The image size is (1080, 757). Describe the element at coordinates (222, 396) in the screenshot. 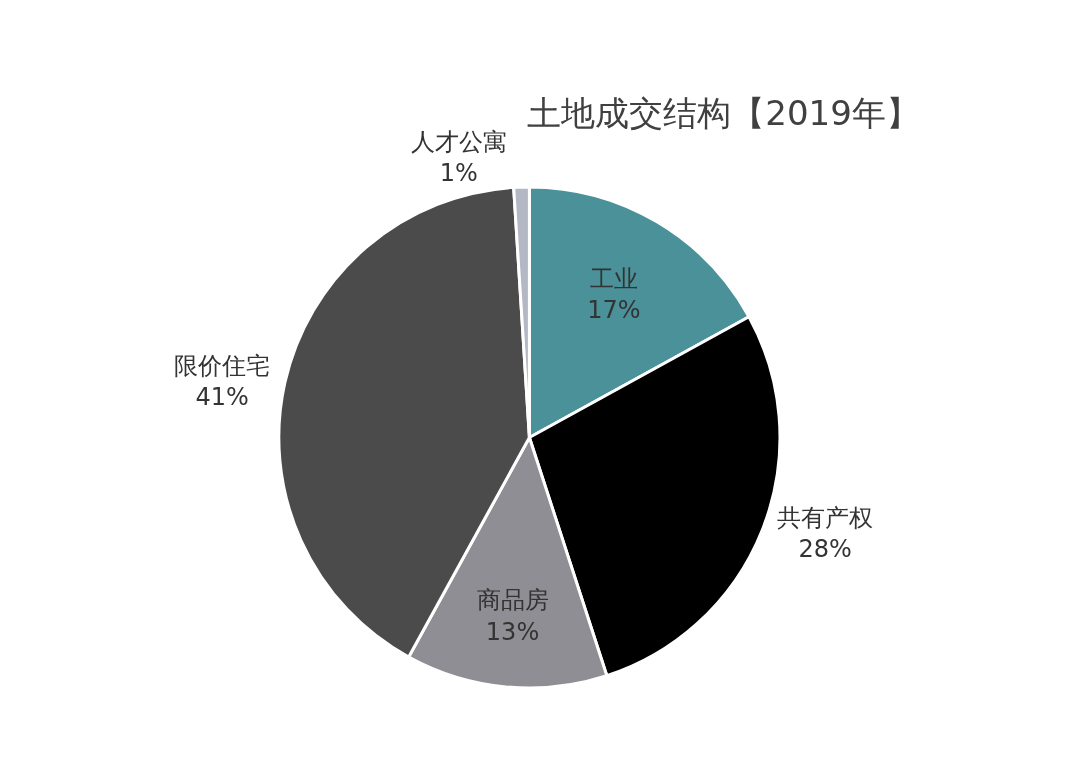

I see `data-label: 41%` at that location.